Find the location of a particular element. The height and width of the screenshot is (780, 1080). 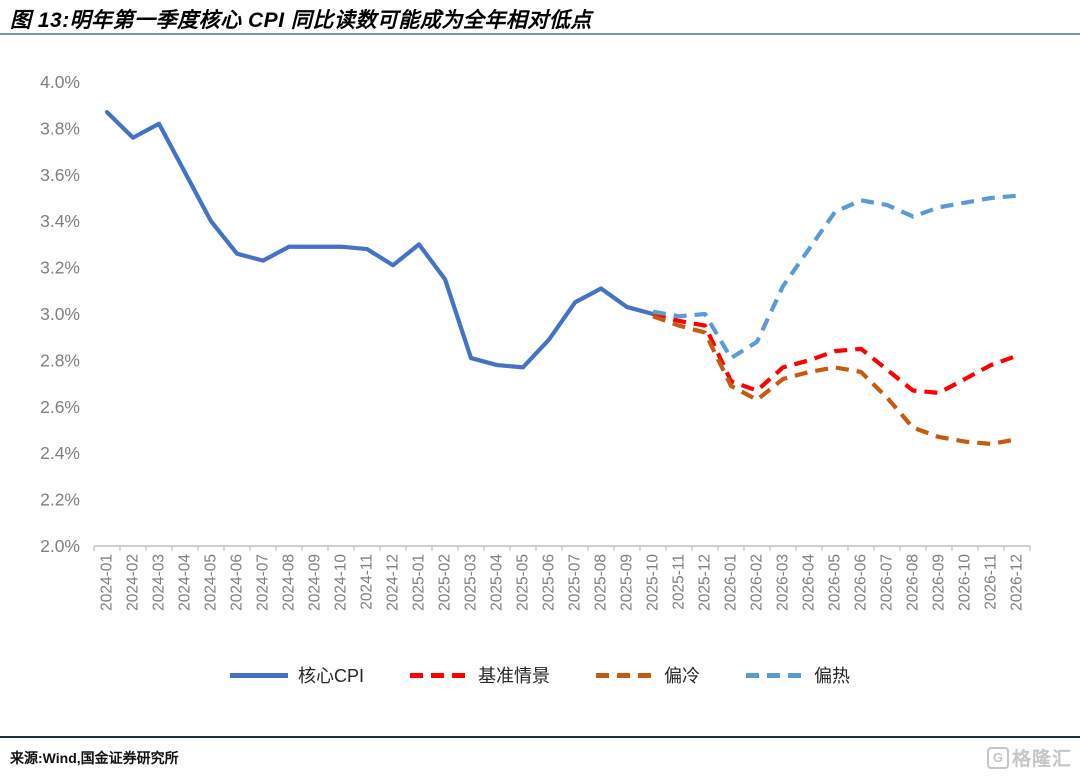

x-axis-label: 2024-05 is located at coordinates (211, 582).